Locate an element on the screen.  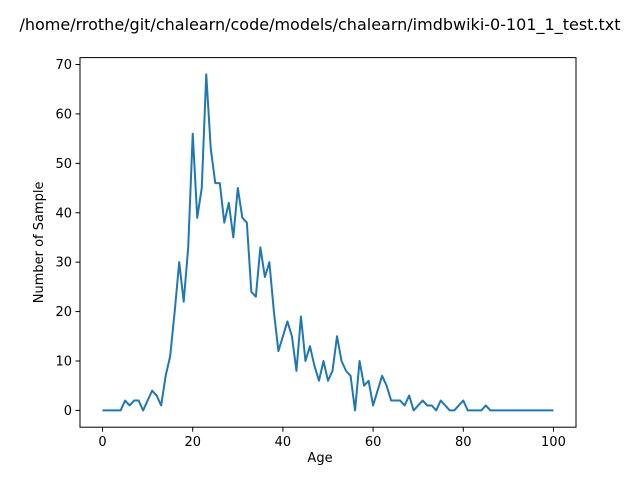
x-tick-label: 0 is located at coordinates (102, 442).